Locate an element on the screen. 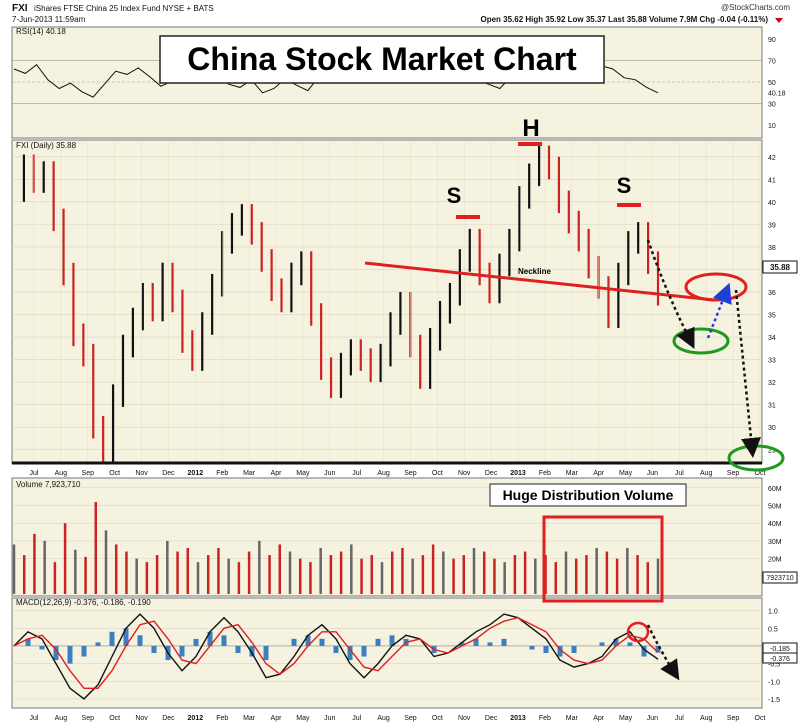 Image resolution: width=800 pixels, height=724 pixels. volume-tick-label: 50M is located at coordinates (775, 507).